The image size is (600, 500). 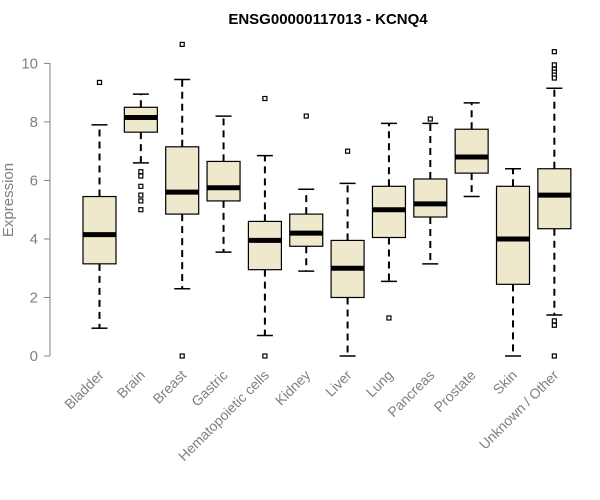 What do you see at coordinates (347, 252) in the screenshot?
I see `box-liver` at bounding box center [347, 252].